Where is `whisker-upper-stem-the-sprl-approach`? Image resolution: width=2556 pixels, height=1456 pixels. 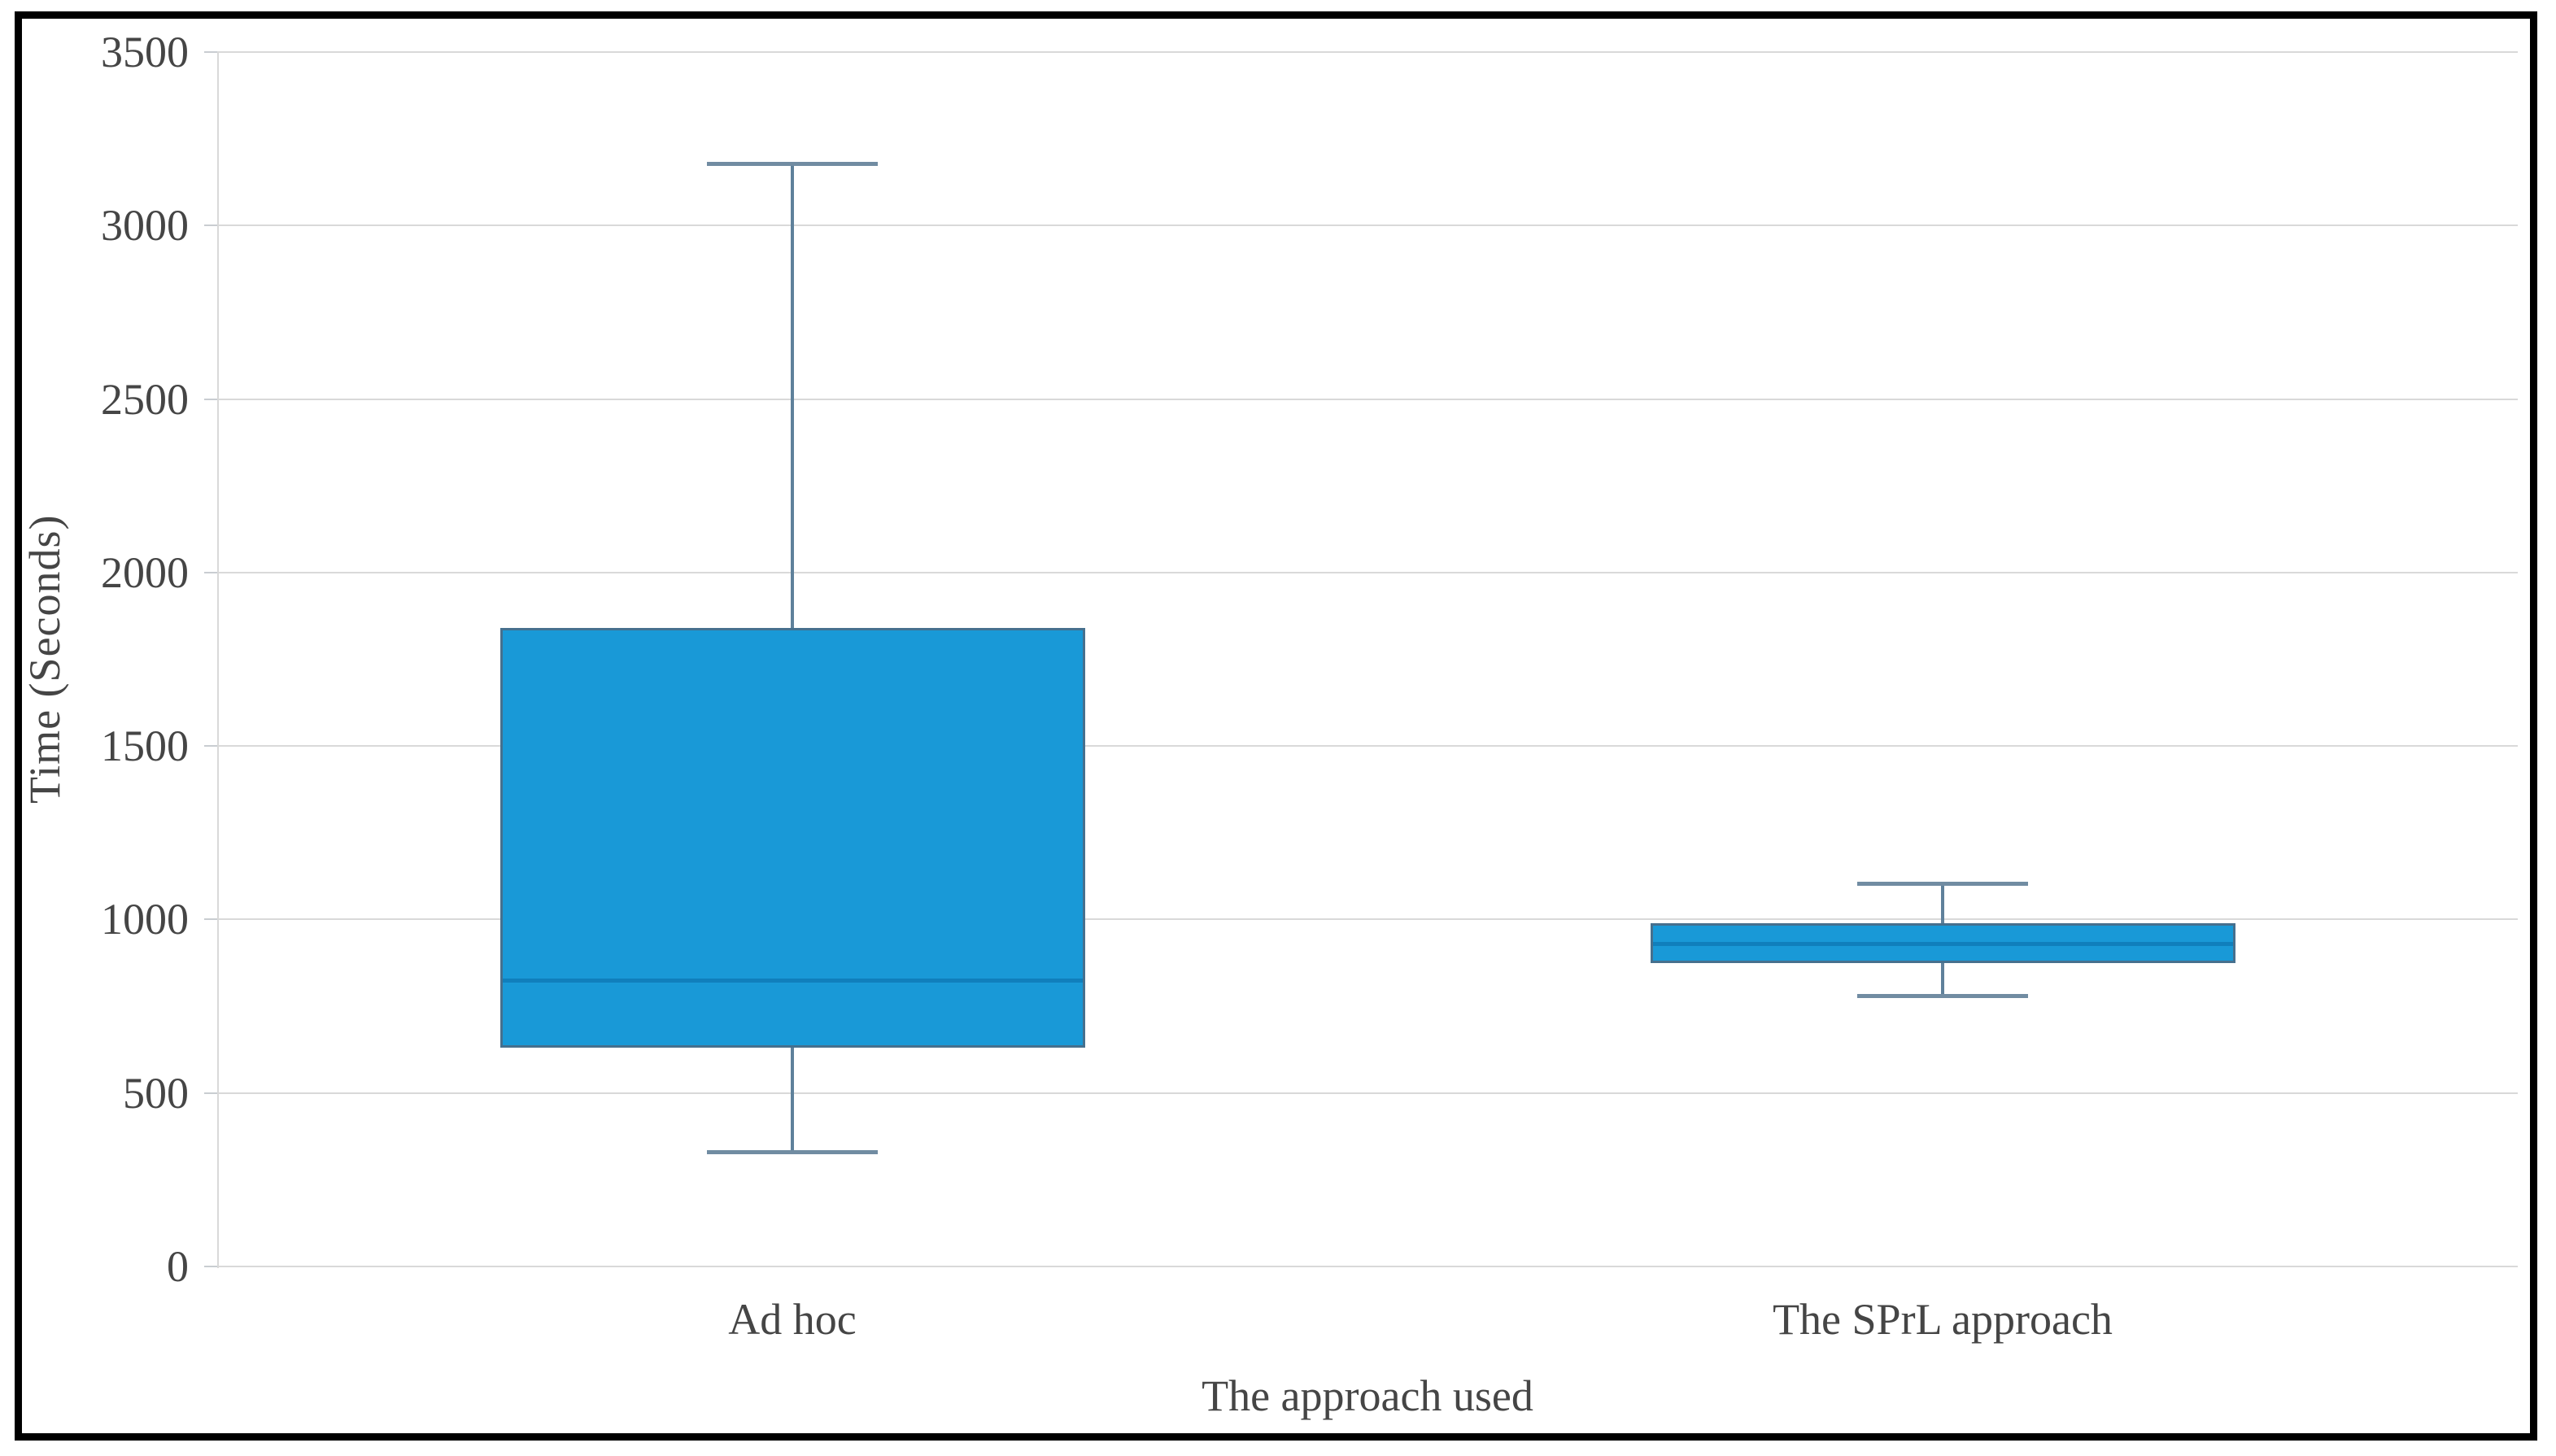
whisker-upper-stem-the-sprl-approach is located at coordinates (1942, 903).